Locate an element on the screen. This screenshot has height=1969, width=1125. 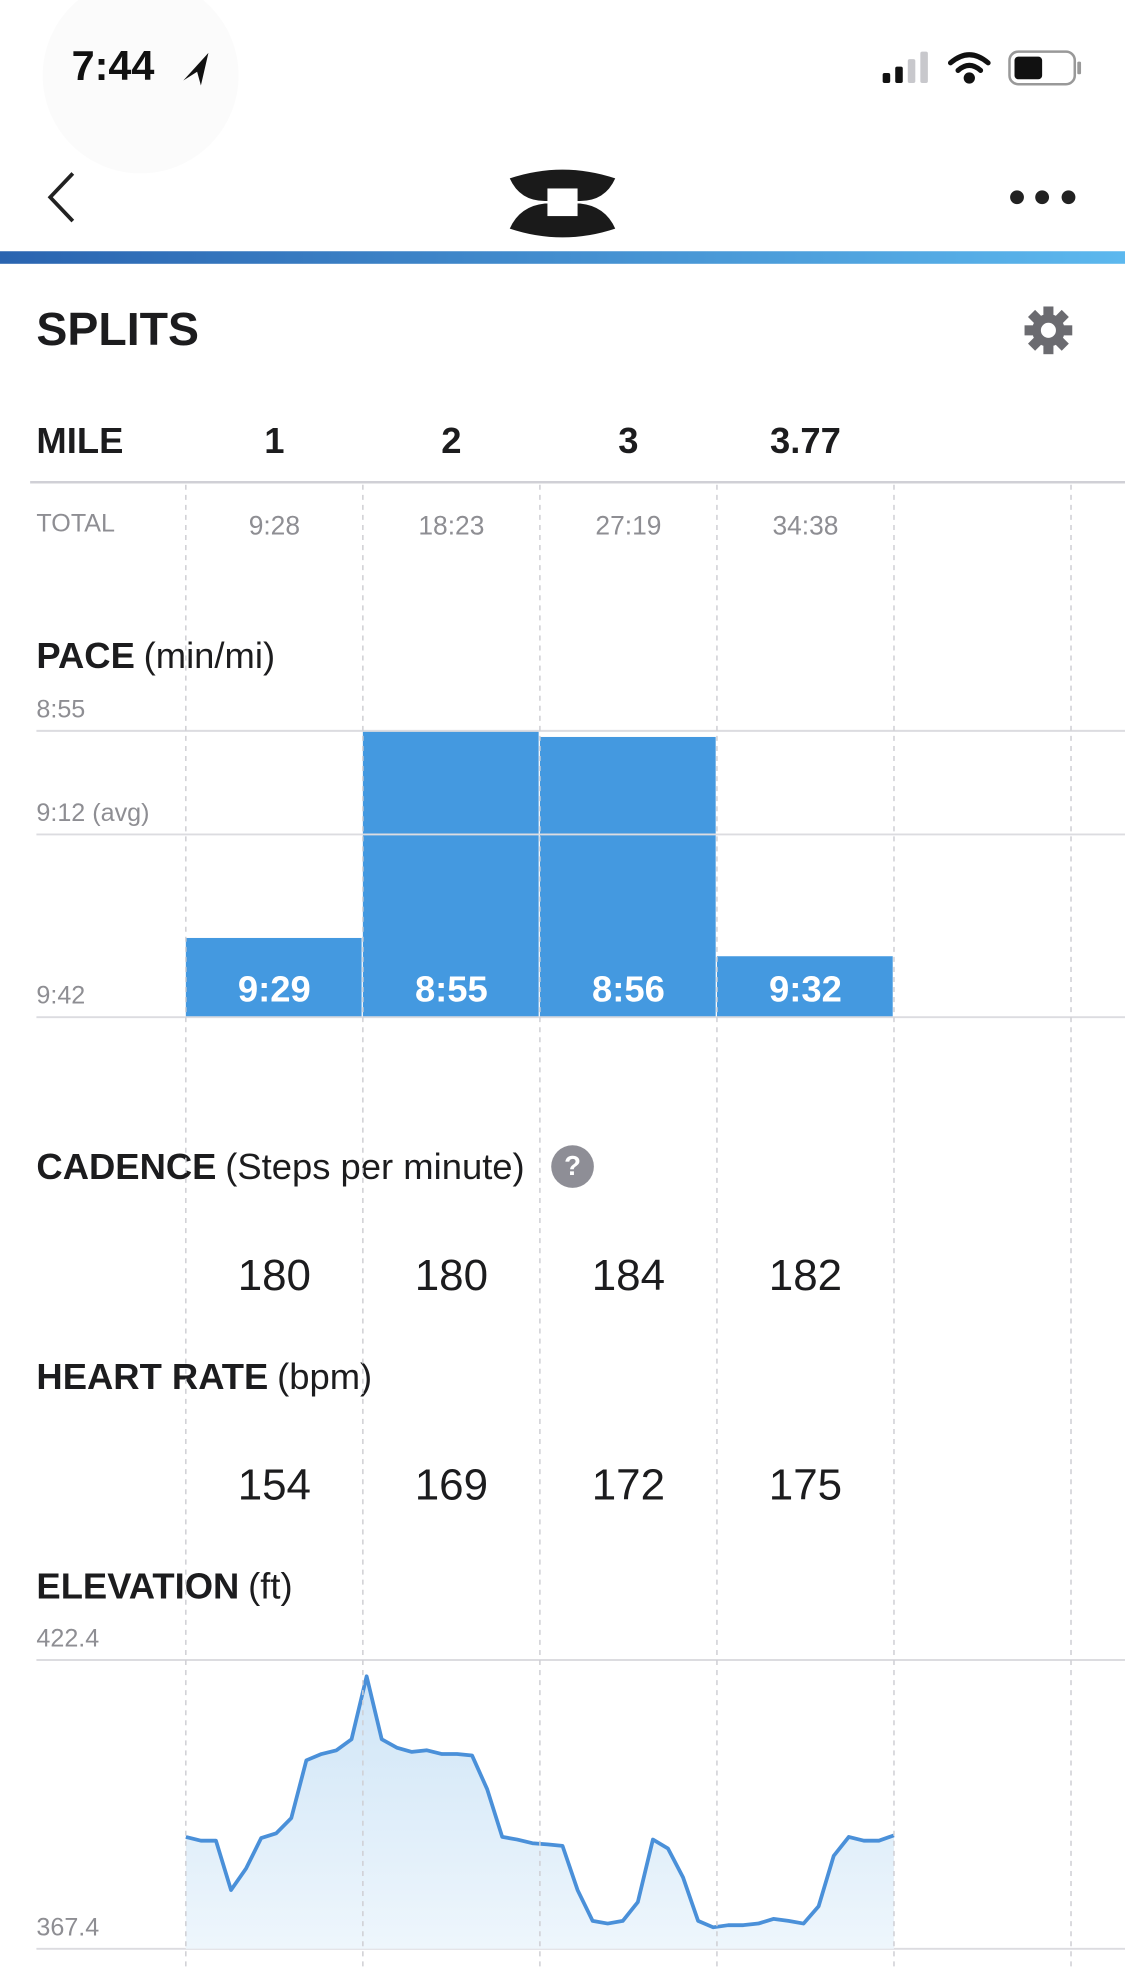
cadence-title: CADENCE (Steps per minute) is located at coordinates (280, 1166).